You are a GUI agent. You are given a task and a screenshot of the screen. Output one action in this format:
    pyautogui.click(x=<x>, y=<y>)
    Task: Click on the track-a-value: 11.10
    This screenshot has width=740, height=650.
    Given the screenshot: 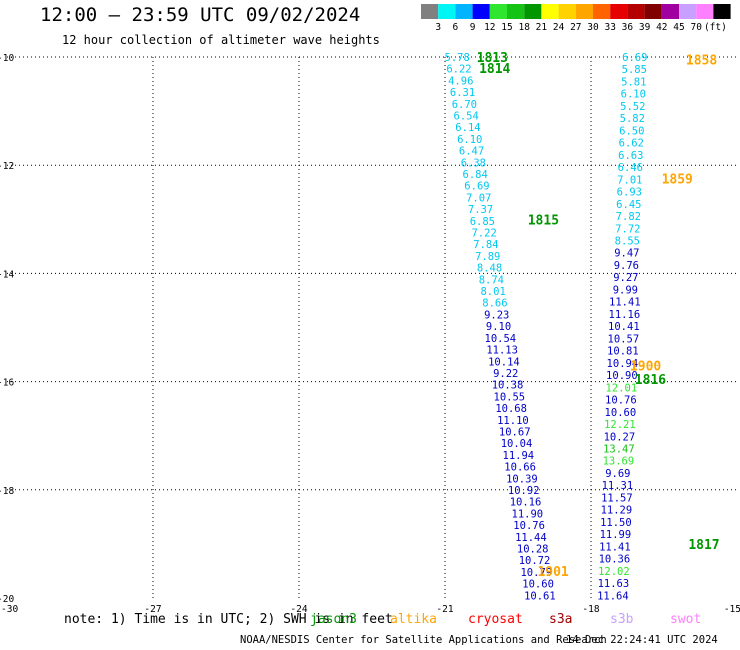 What is the action you would take?
    pyautogui.click(x=513, y=421)
    